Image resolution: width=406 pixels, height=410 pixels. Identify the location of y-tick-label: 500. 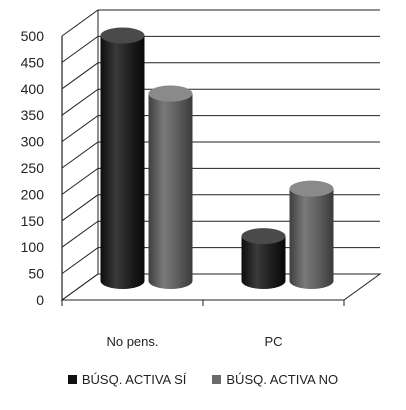
(33, 36).